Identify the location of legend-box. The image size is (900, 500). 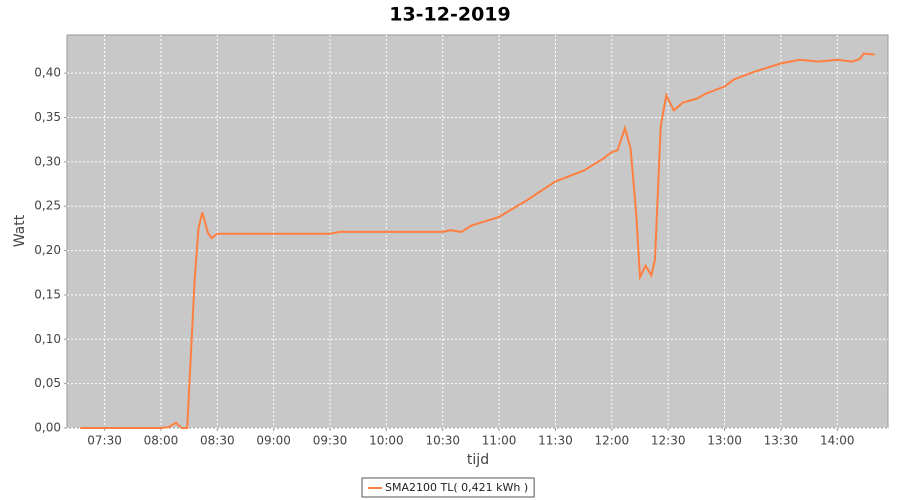
(448, 487).